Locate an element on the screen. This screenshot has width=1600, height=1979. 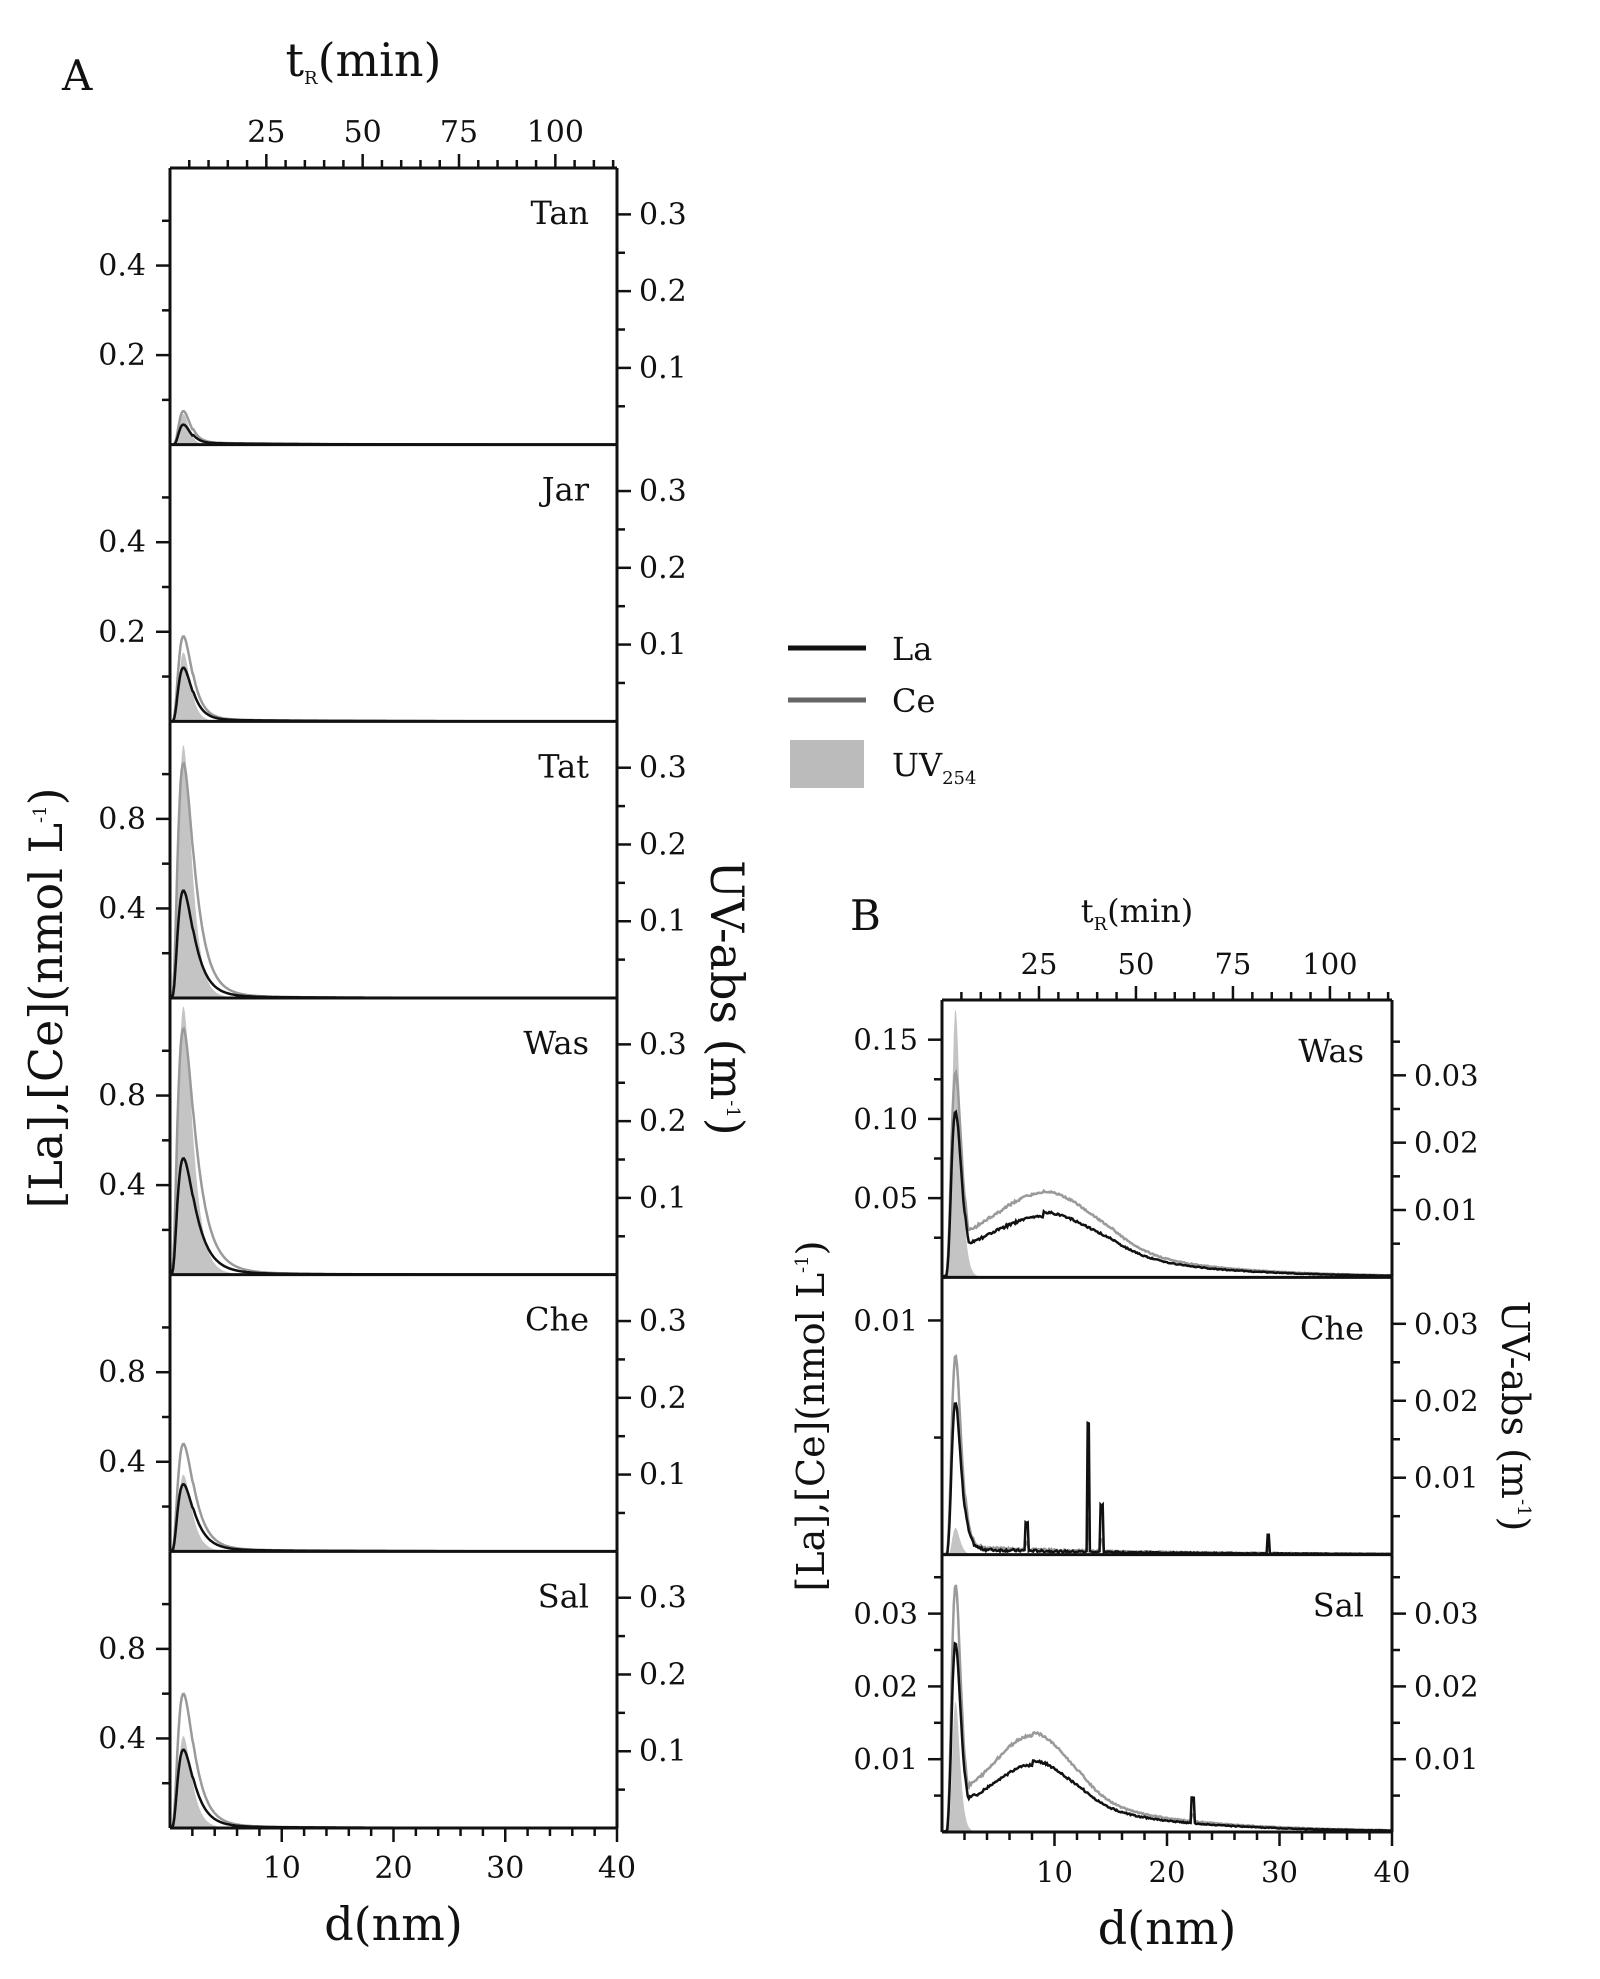
a-right-axis-title: UV-abs (m-1) is located at coordinates (727, 997).